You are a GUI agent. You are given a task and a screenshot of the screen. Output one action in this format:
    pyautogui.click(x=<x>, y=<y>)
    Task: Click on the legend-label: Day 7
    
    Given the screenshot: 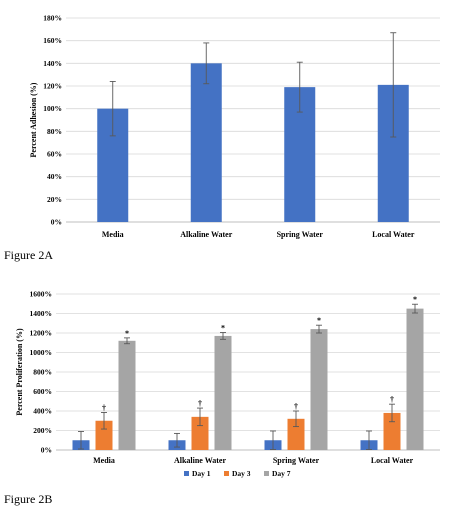 What is the action you would take?
    pyautogui.click(x=281, y=473)
    